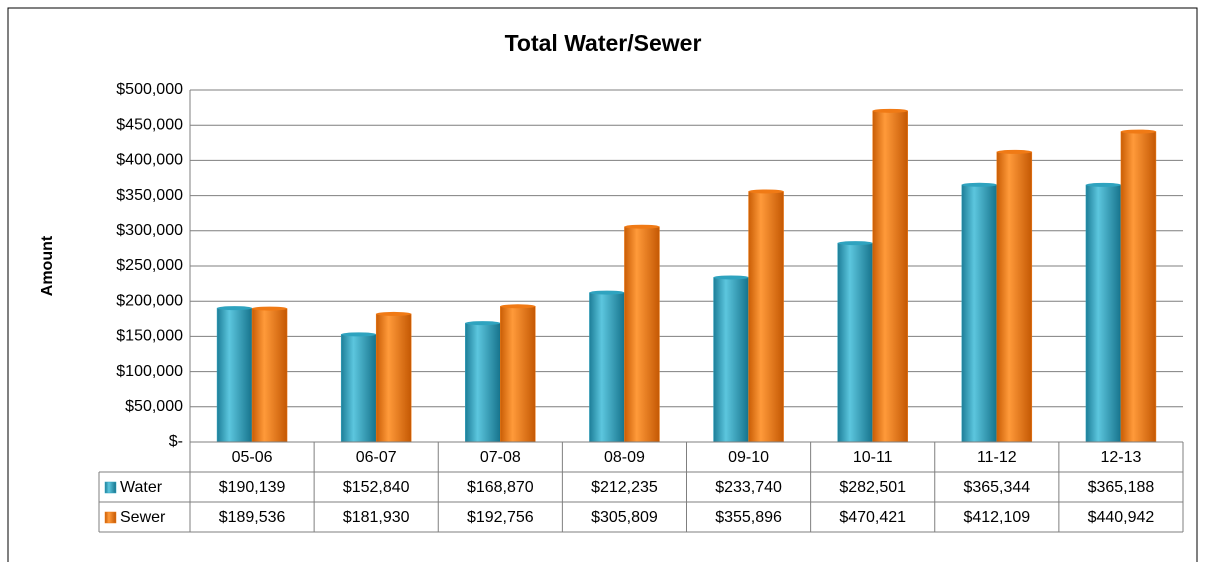  I want to click on y-tick-label: $450,000, so click(149, 124).